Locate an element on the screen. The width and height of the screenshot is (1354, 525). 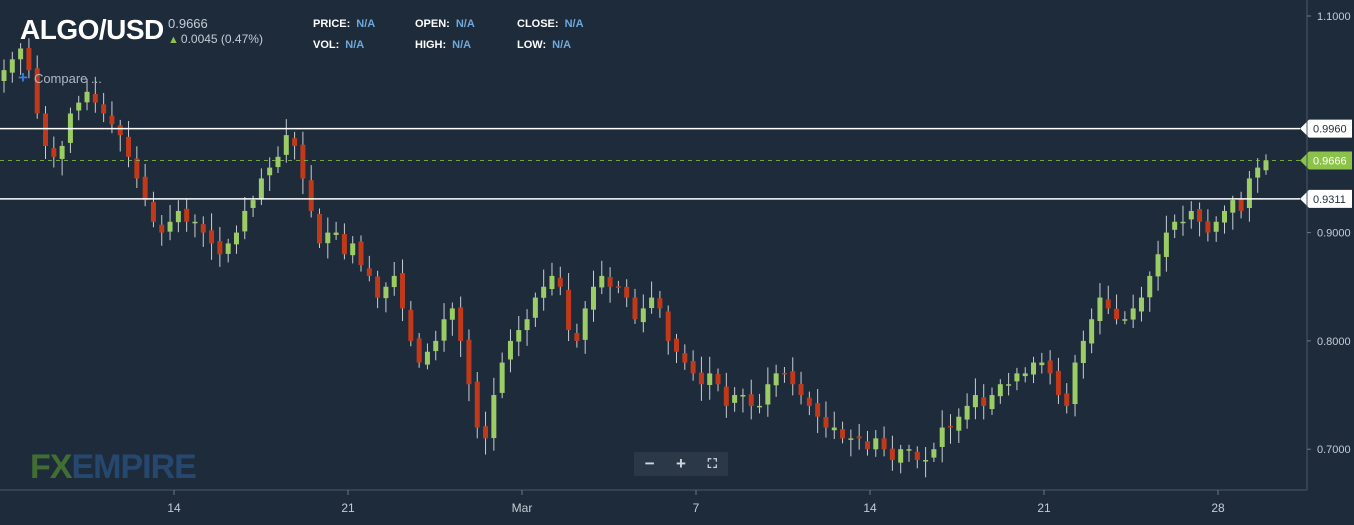
last-price: 0.9666 is located at coordinates (188, 23).